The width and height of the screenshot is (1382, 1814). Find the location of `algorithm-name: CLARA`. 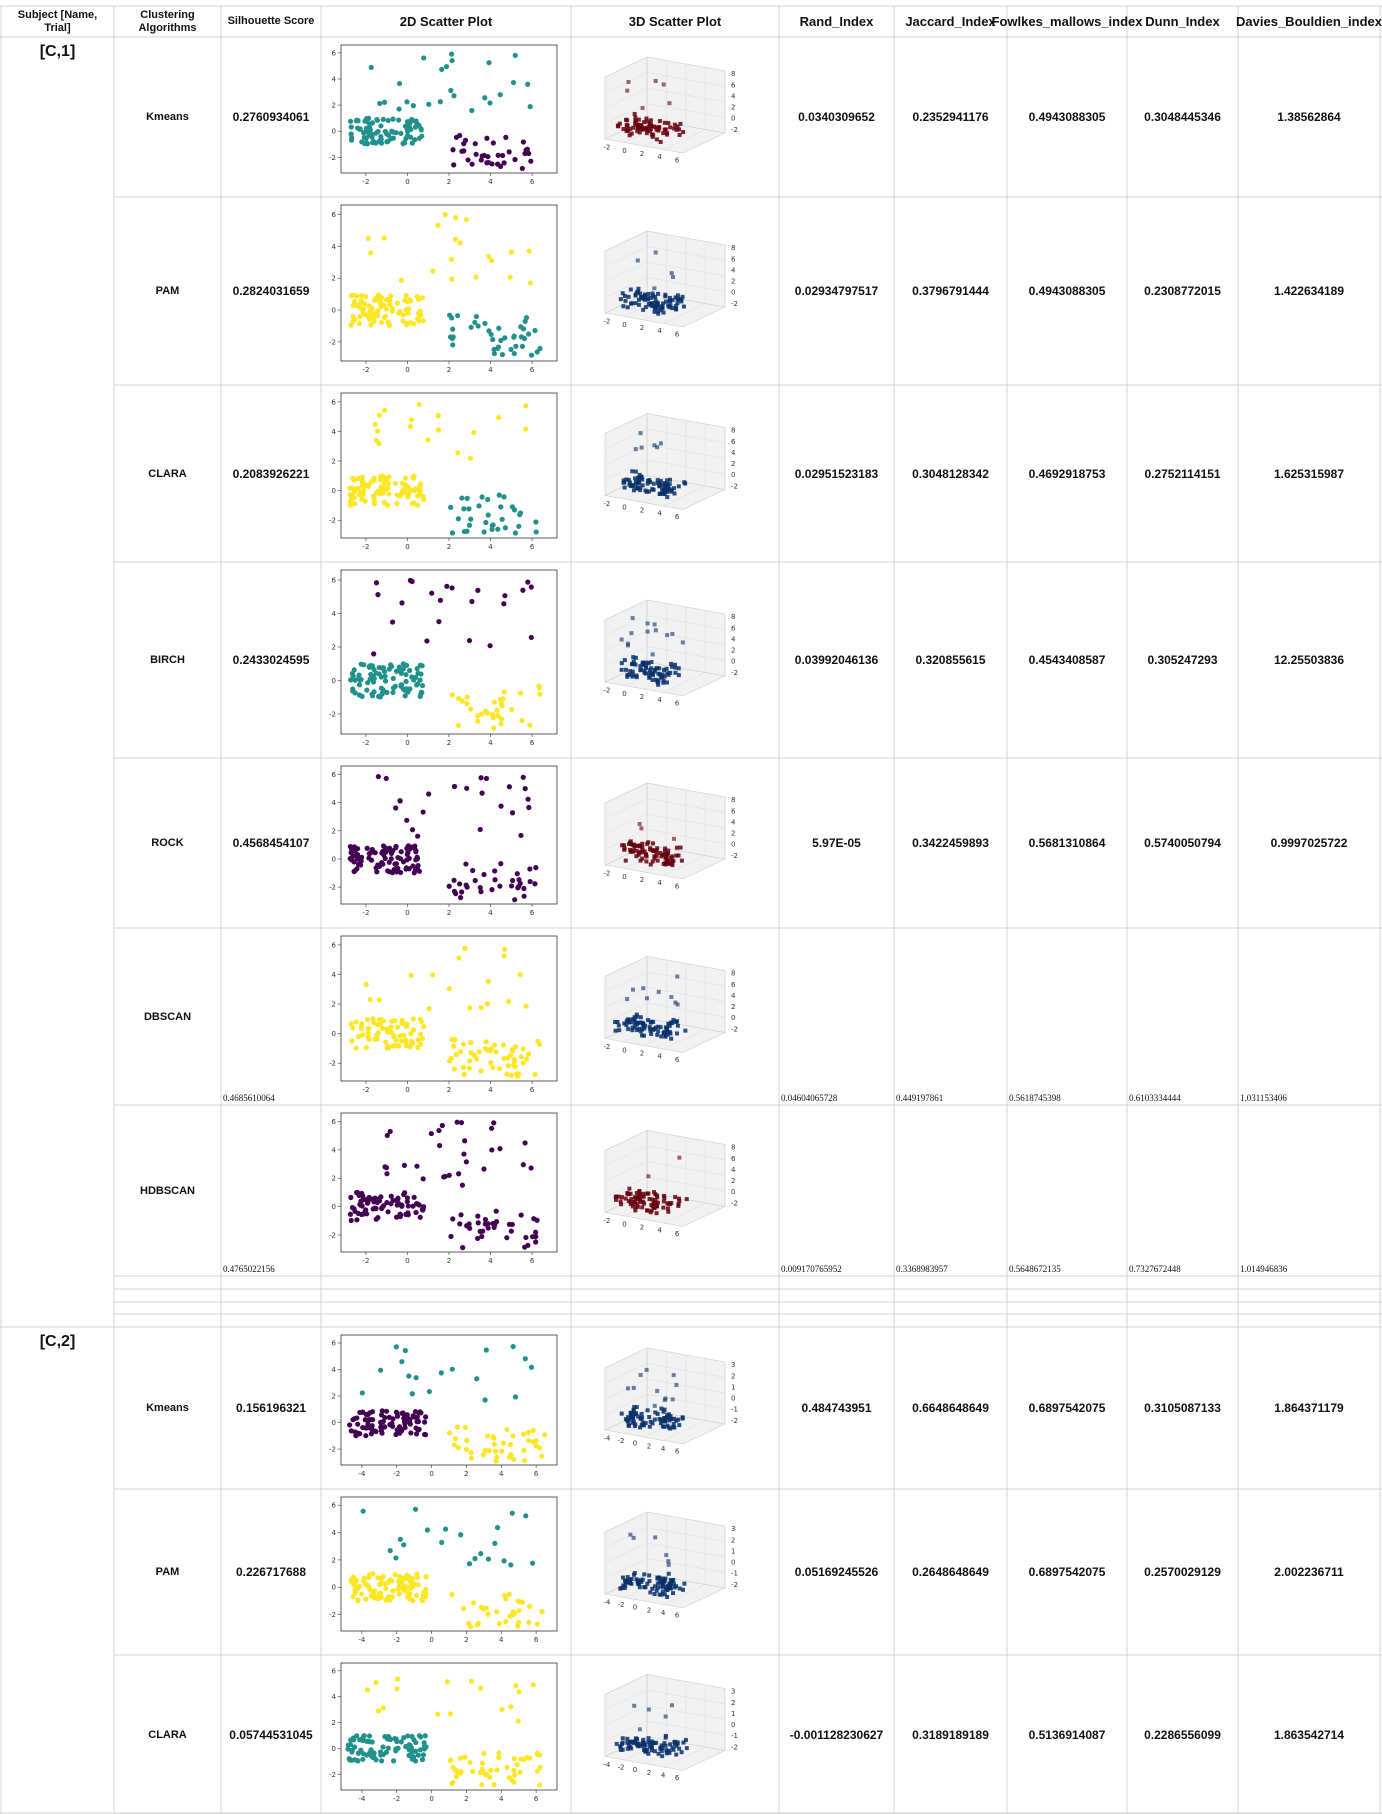

algorithm-name: CLARA is located at coordinates (167, 1734).